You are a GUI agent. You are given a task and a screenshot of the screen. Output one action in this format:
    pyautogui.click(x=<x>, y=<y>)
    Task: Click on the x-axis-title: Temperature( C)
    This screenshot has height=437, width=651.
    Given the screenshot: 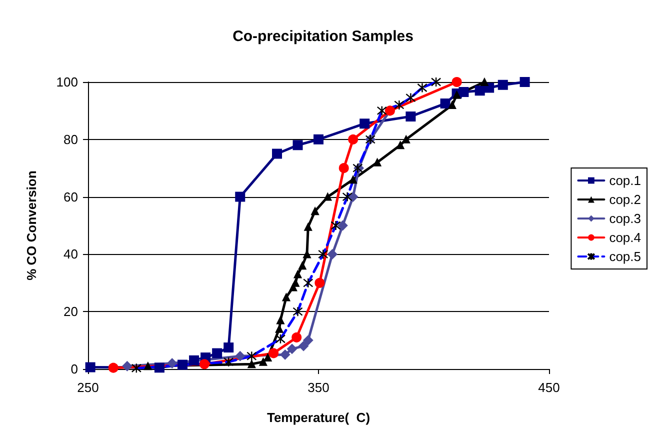 What is the action you would take?
    pyautogui.click(x=318, y=417)
    